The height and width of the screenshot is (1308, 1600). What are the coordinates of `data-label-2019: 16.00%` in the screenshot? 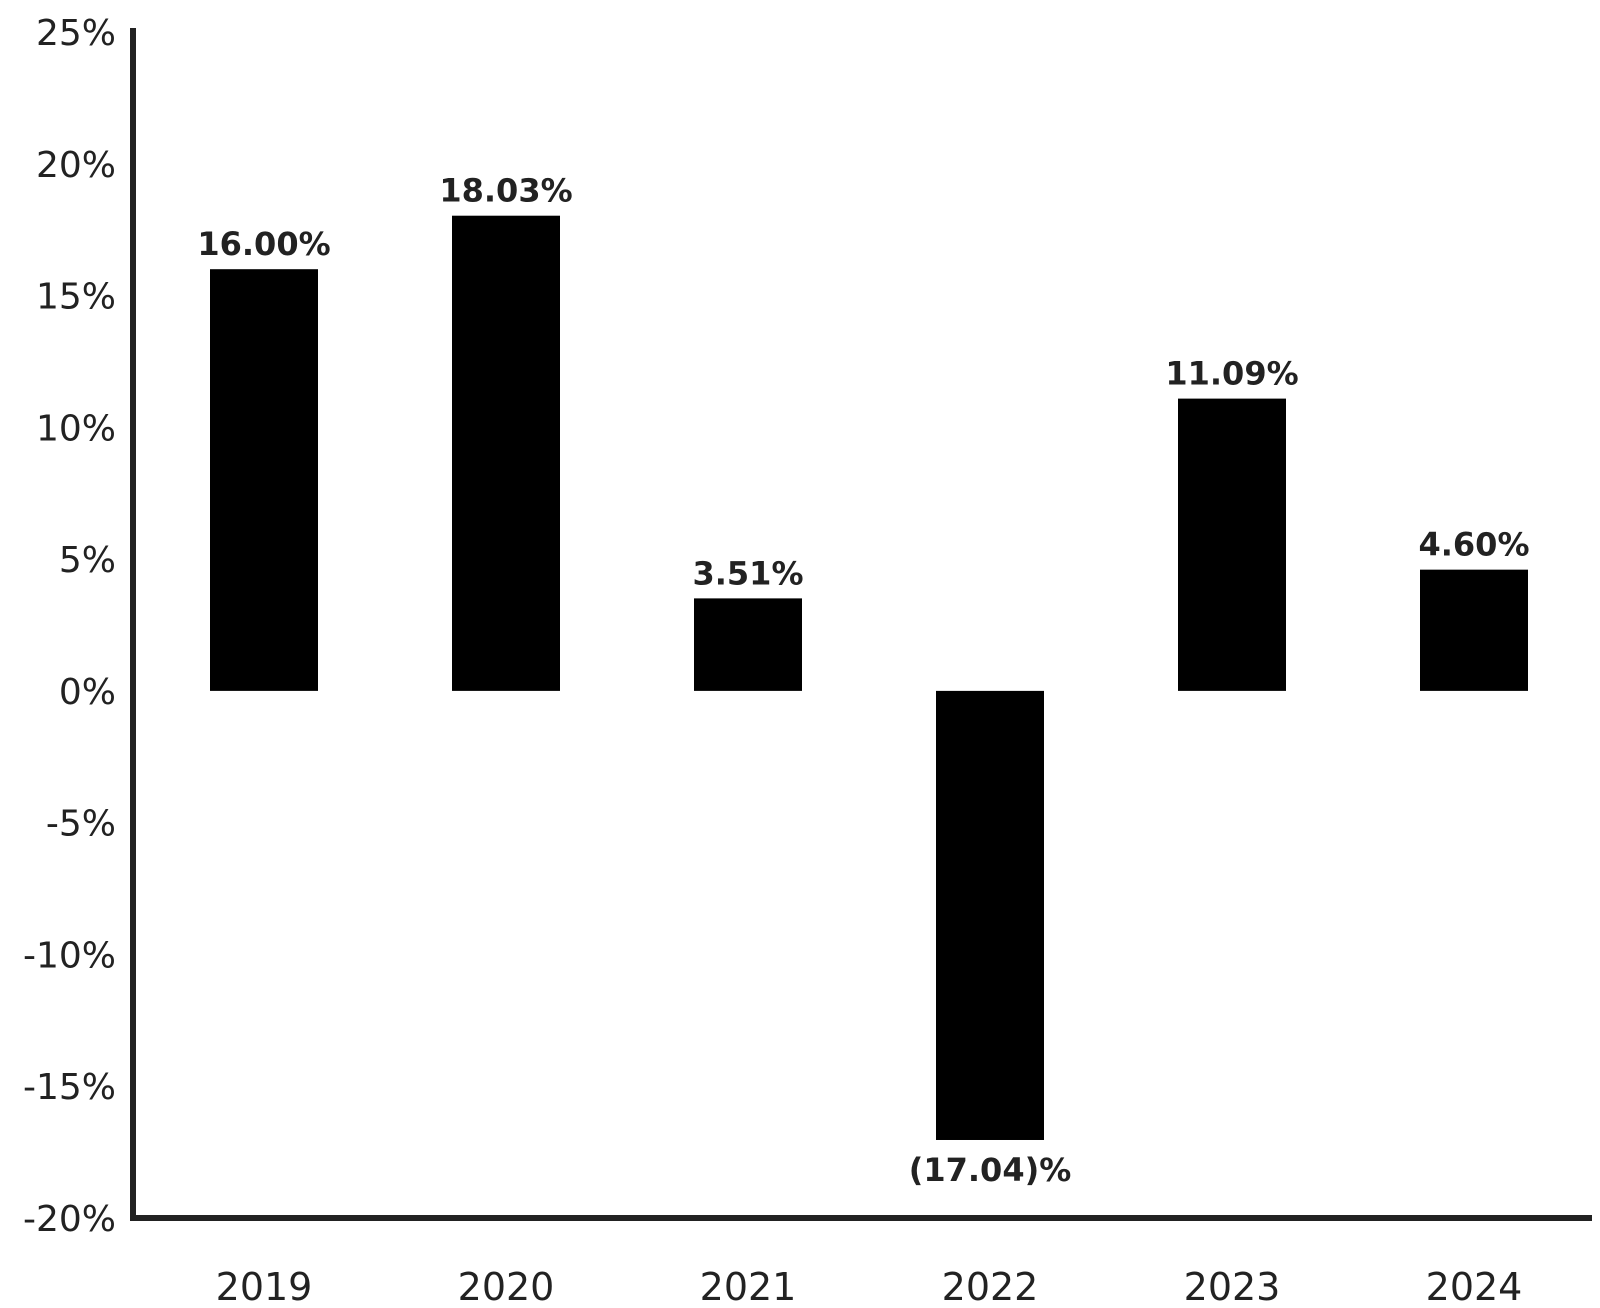 It's located at (263, 244).